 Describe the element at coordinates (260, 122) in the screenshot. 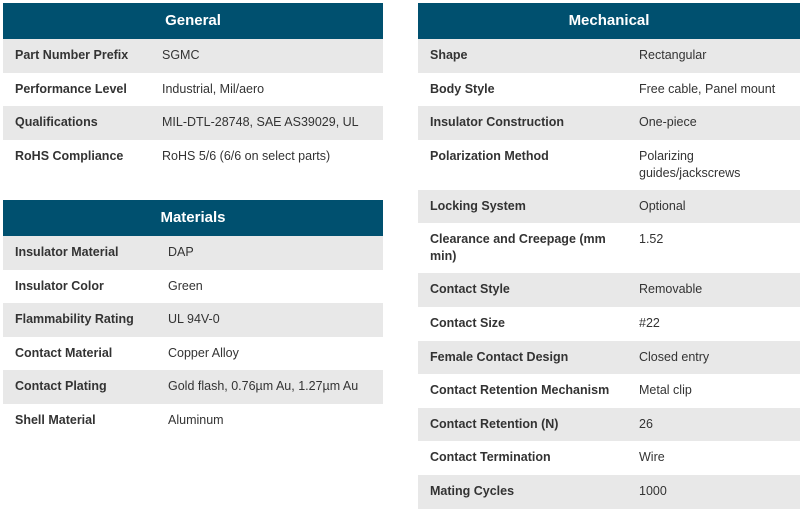

I see `row-value: MIL-DTL-28748, SAE AS39029, UL` at that location.